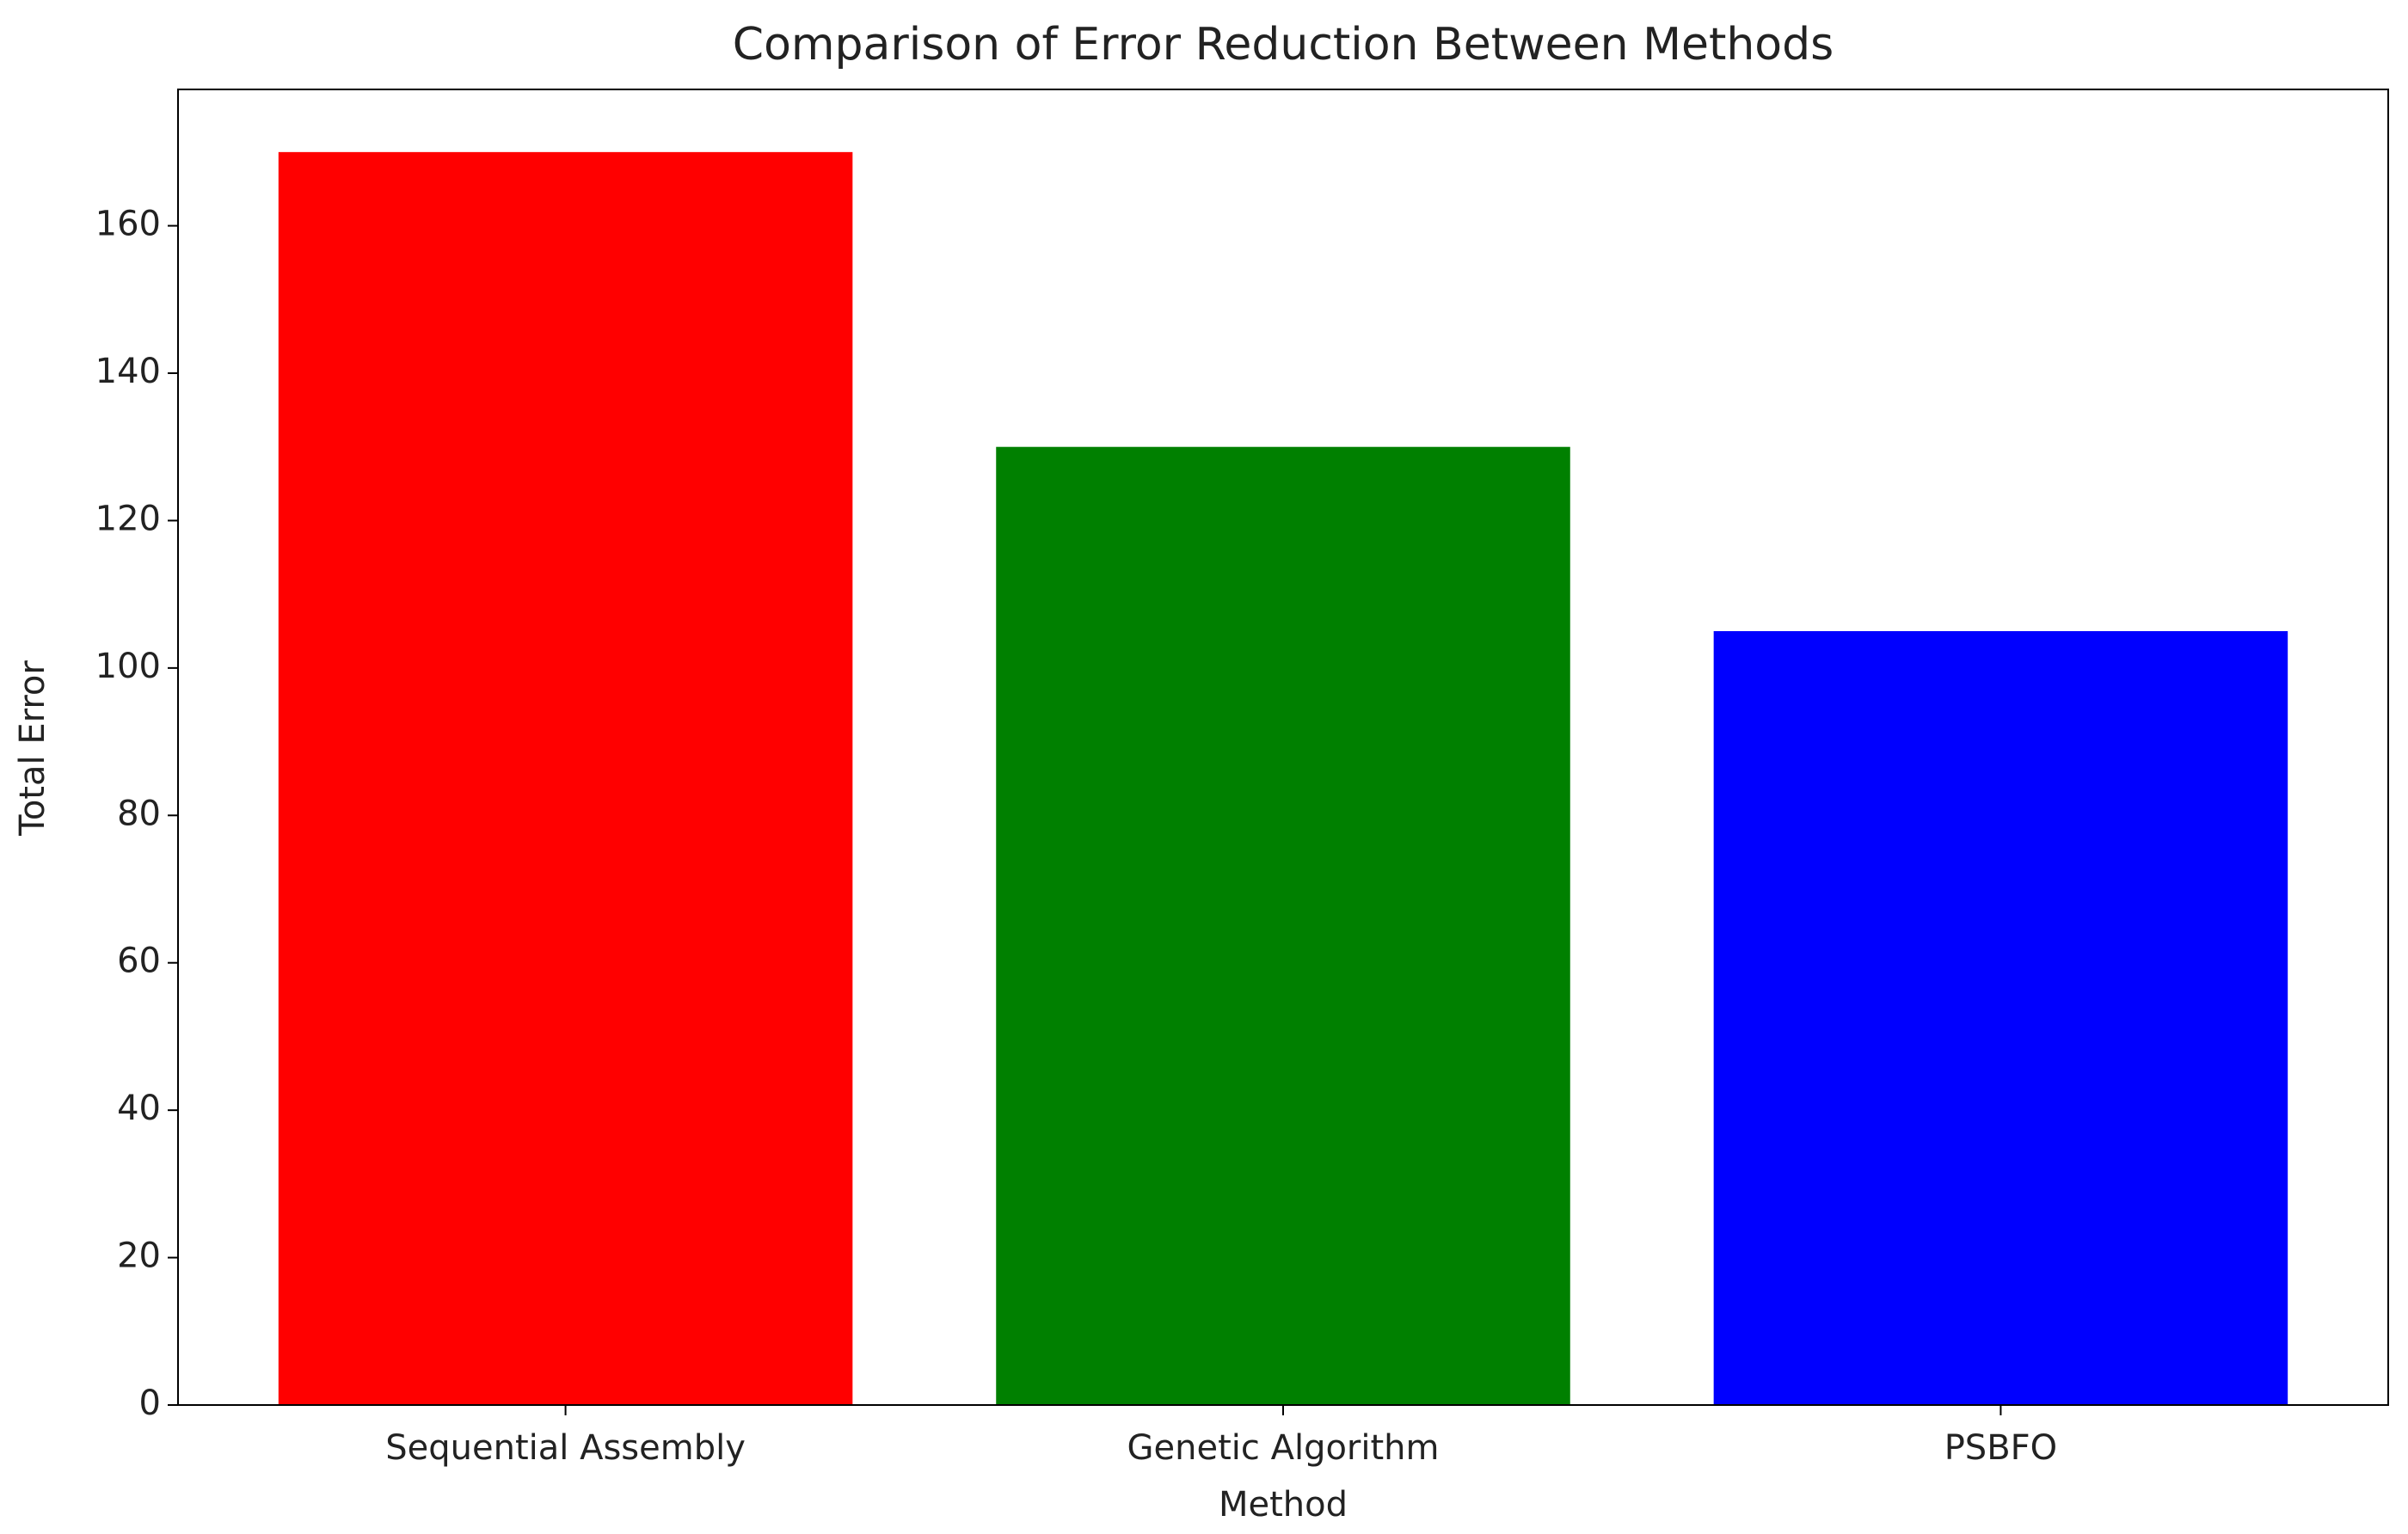 The image size is (2408, 1534). Describe the element at coordinates (128, 666) in the screenshot. I see `y-tick-label: 100` at that location.